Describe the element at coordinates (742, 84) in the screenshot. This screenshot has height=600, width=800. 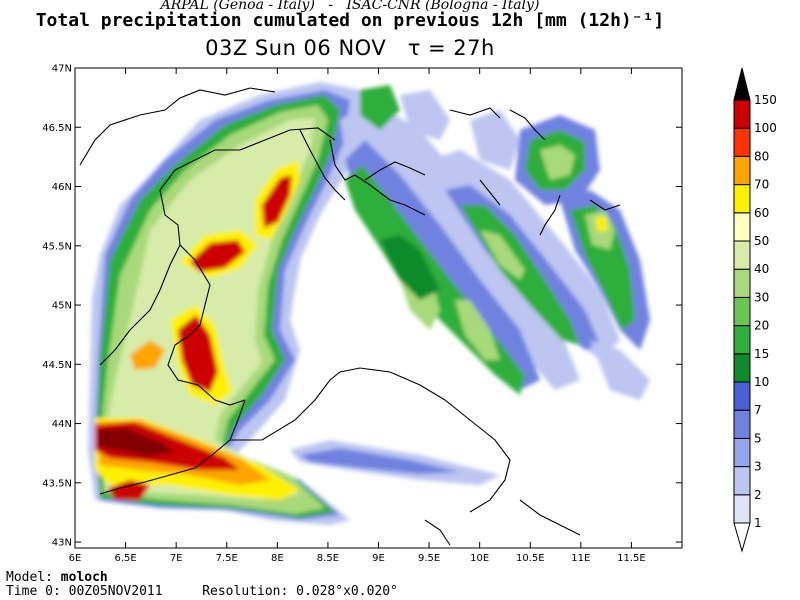
I see `colorbar-top-arrow` at that location.